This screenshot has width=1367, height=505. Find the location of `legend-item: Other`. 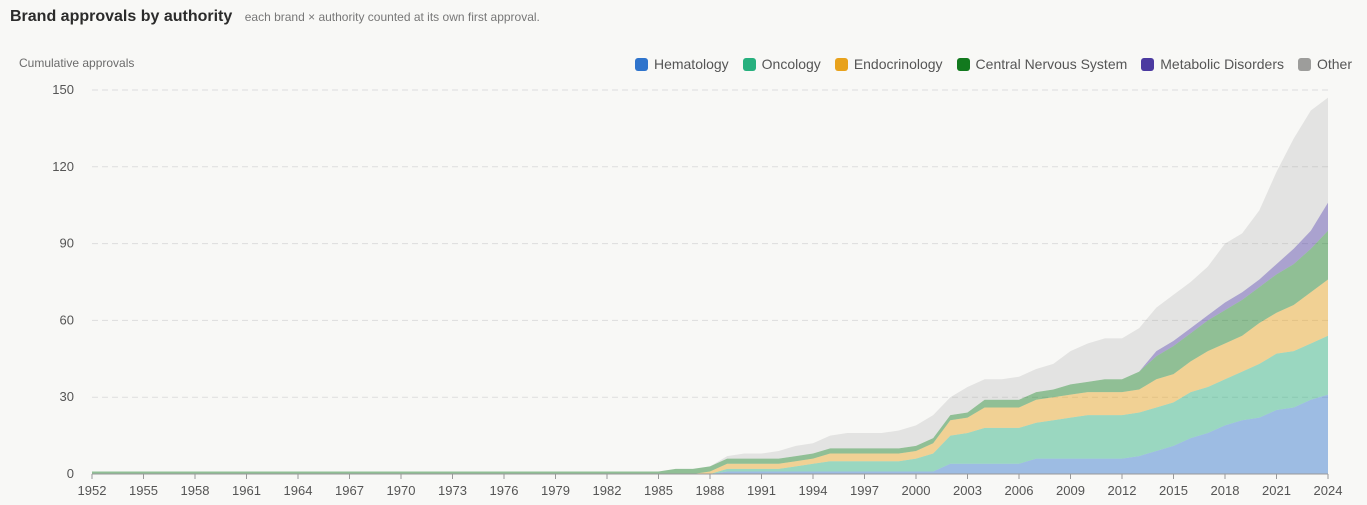

legend-item: Other is located at coordinates (1324, 64).